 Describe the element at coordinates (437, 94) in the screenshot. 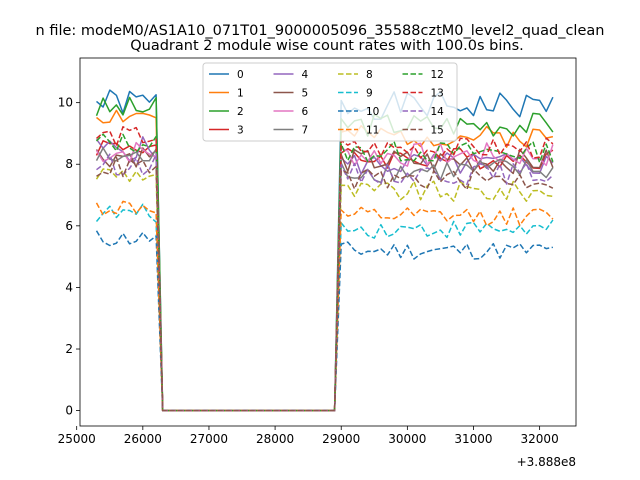

I see `legend-label-13: 13` at that location.